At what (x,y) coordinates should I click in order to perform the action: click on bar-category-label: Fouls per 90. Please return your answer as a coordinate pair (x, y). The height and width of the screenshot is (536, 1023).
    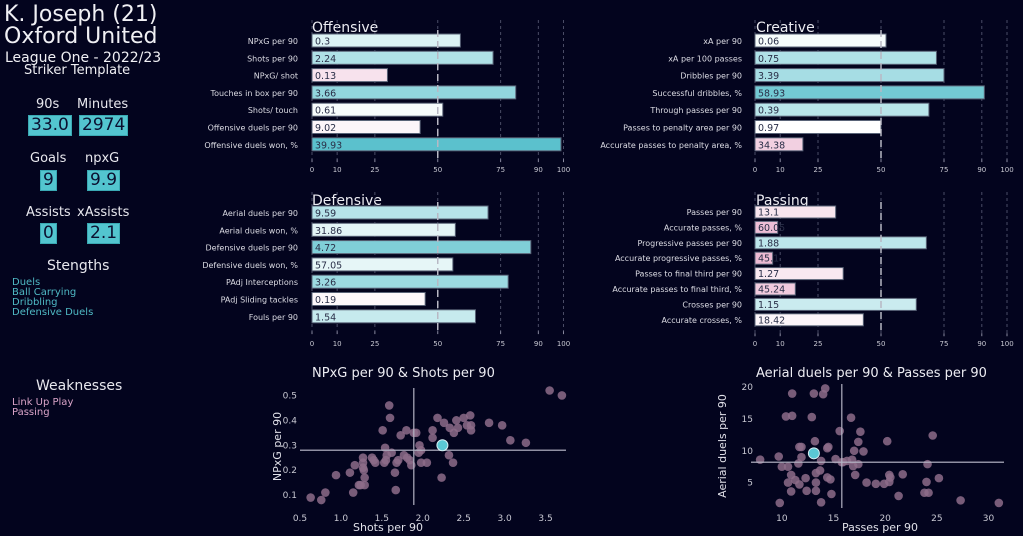
    Looking at the image, I should click on (273, 317).